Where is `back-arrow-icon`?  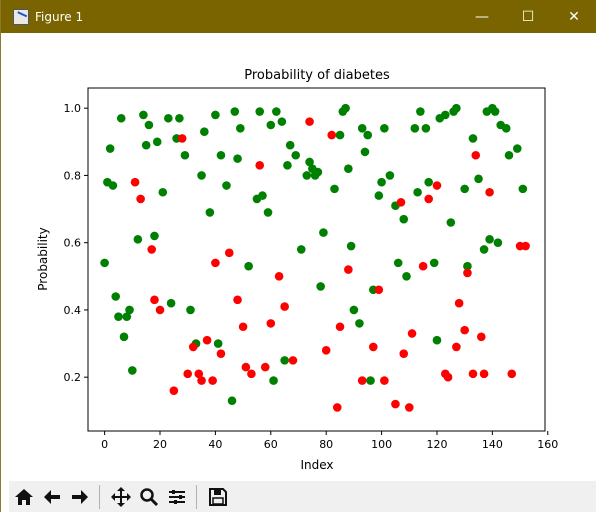 back-arrow-icon is located at coordinates (52, 497).